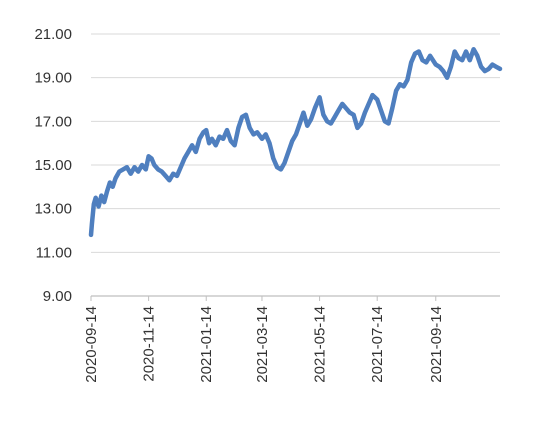 This screenshot has height=428, width=550. What do you see at coordinates (53, 78) in the screenshot?
I see `y-tick-label: 19.00` at bounding box center [53, 78].